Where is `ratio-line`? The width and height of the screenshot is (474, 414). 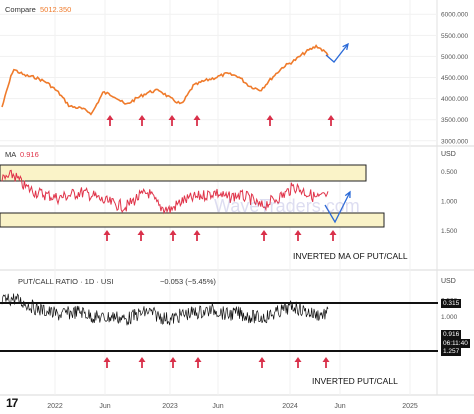
ratio-line is located at coordinates (165, 309).